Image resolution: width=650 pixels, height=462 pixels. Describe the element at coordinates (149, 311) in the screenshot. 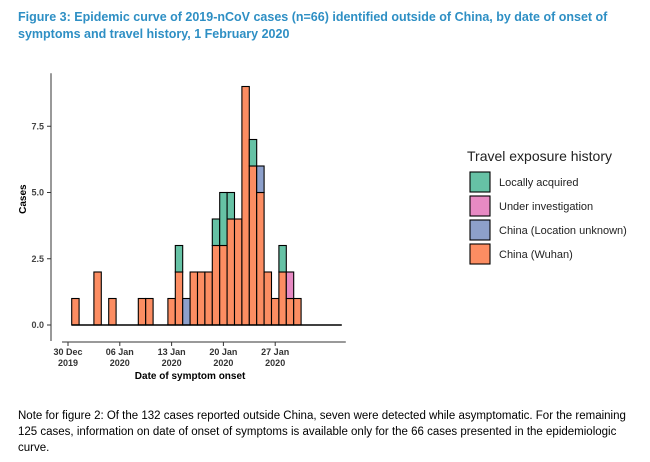

I see `bar-china-wuhan-10-jan` at that location.